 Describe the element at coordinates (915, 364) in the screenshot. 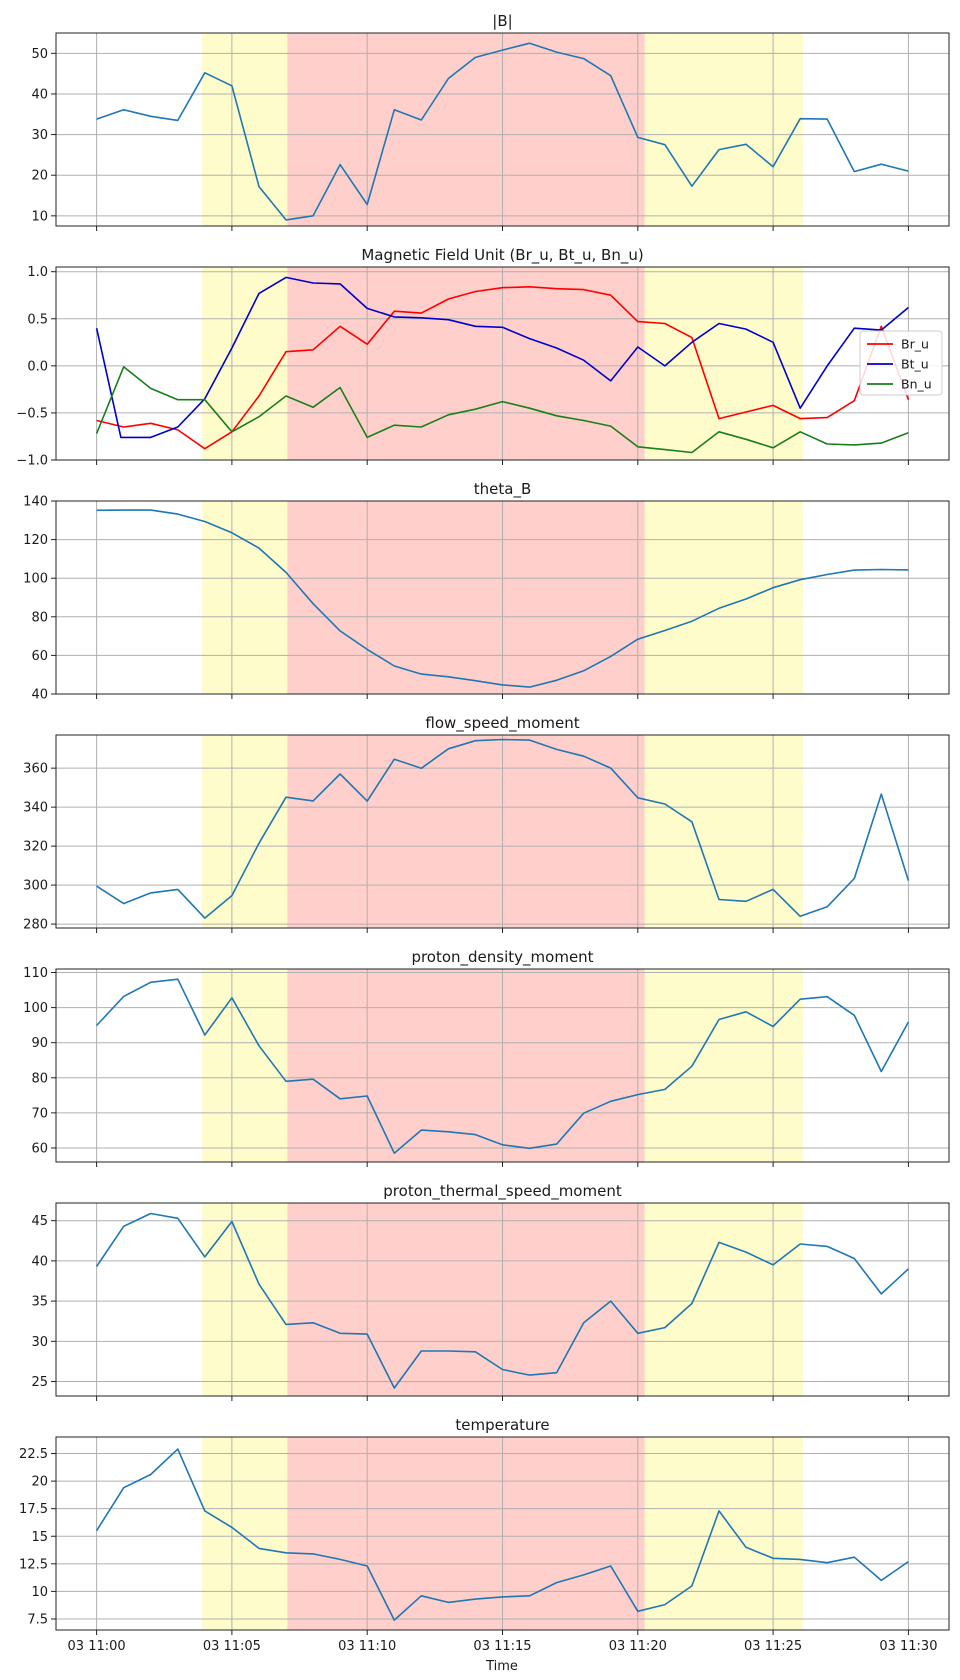

I see `legend-label: Bt_u` at that location.